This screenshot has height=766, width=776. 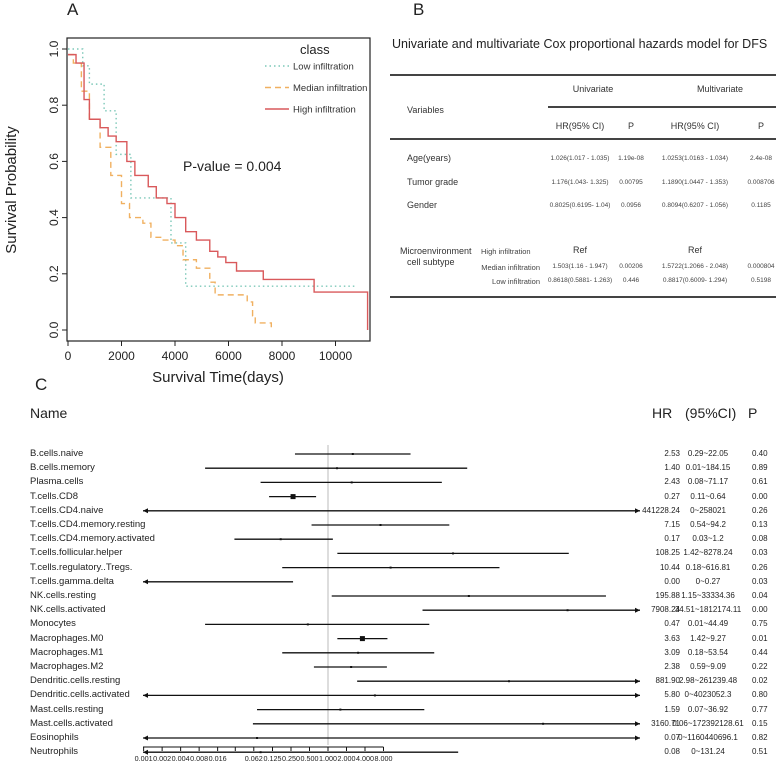 I want to click on uni-p: 0.00206, so click(x=631, y=266).